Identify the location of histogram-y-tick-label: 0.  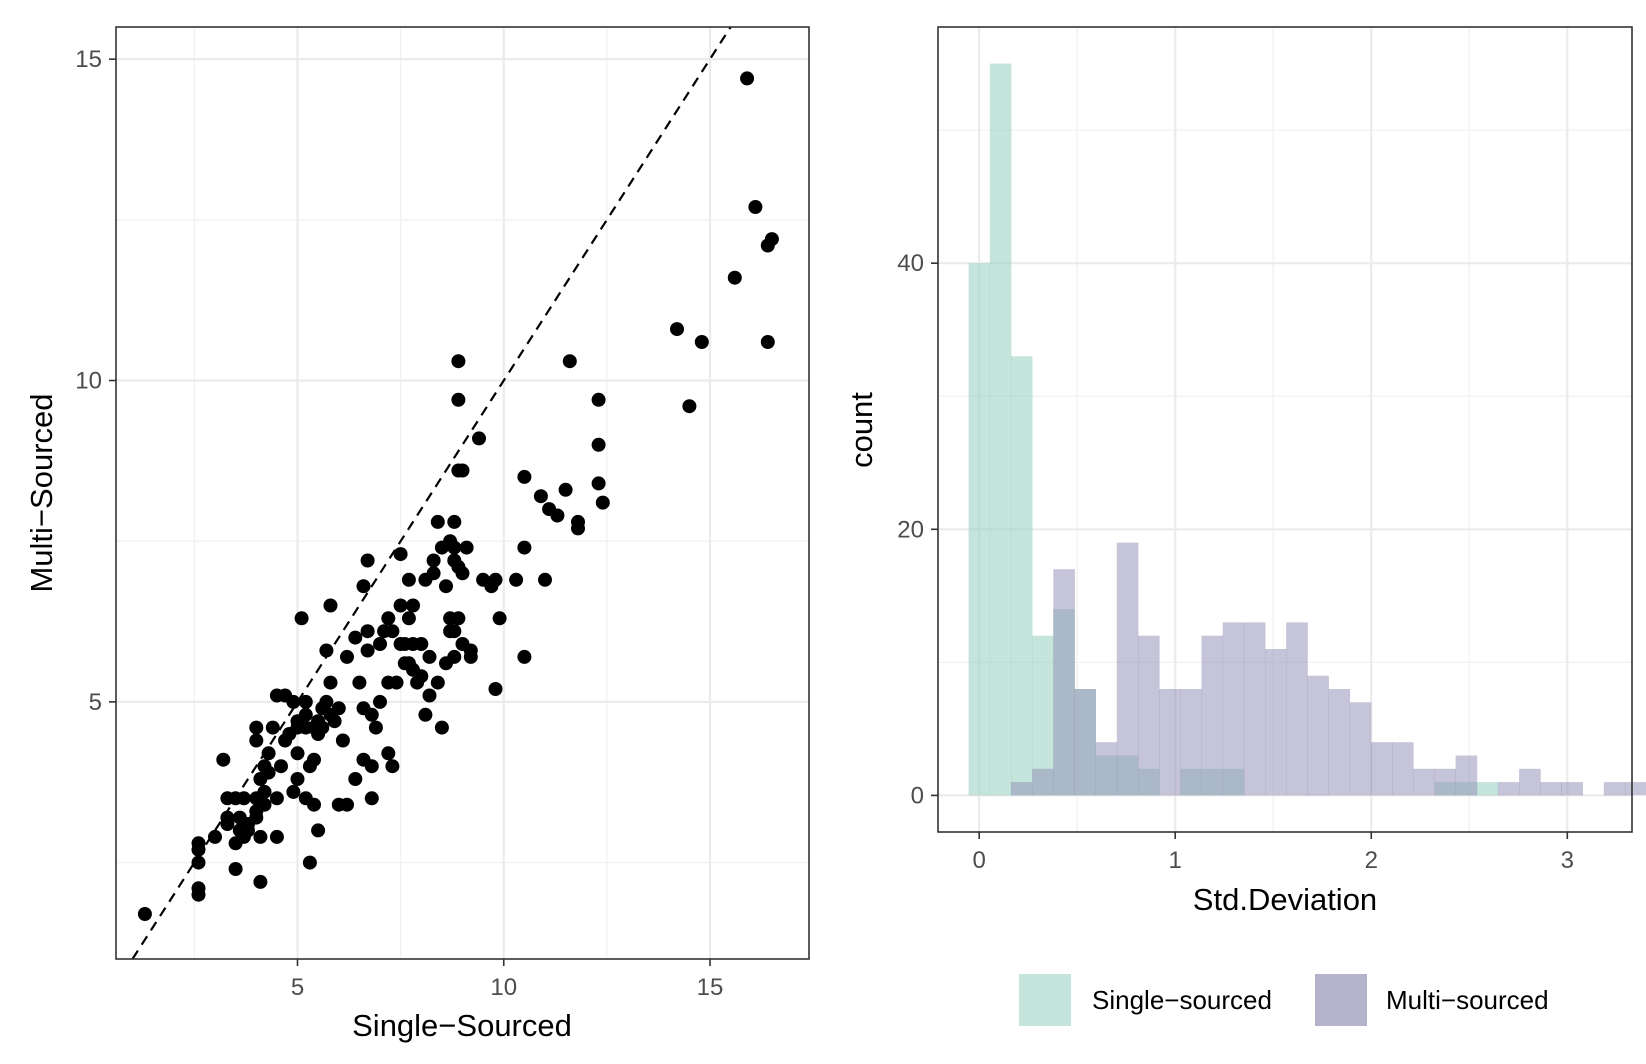
(917, 795).